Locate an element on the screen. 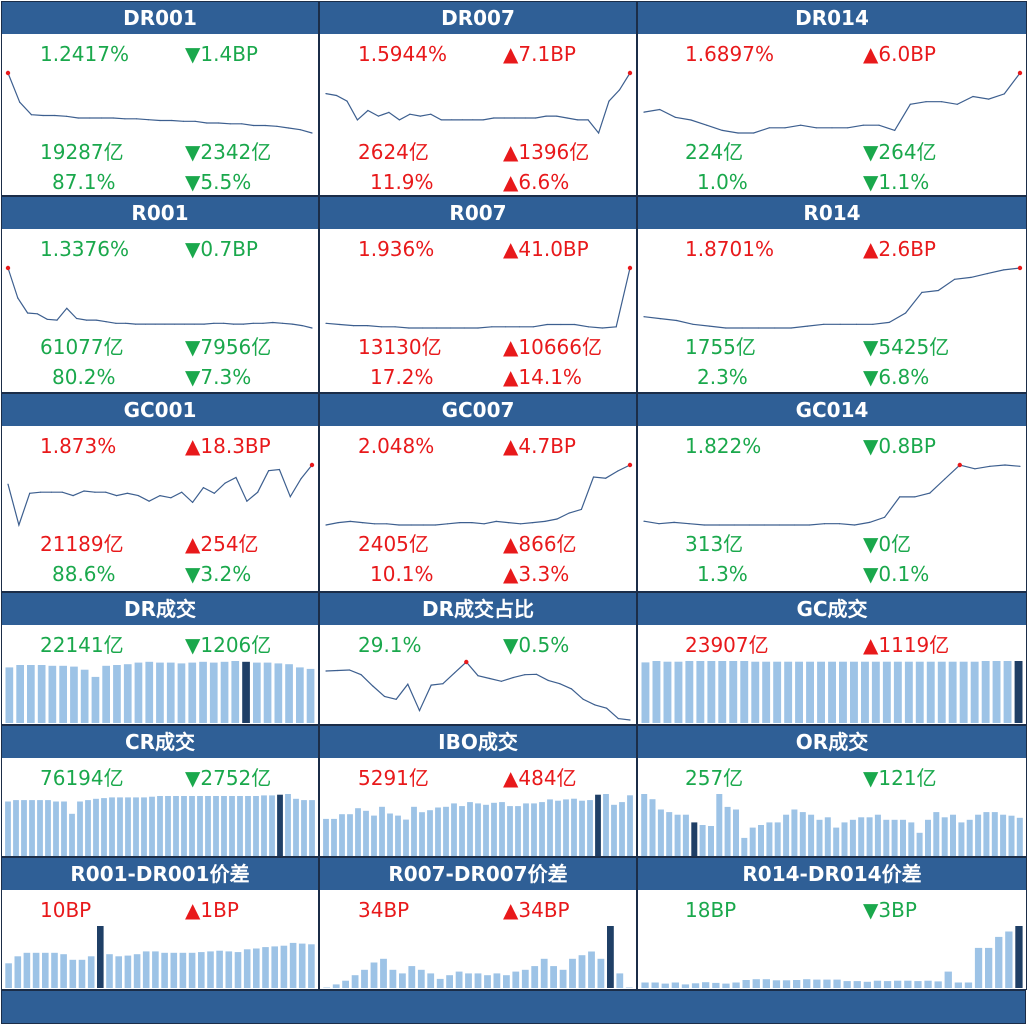 Image resolution: width=1027 pixels, height=1025 pixels. rate-change: ▲2.6BP is located at coordinates (899, 249).